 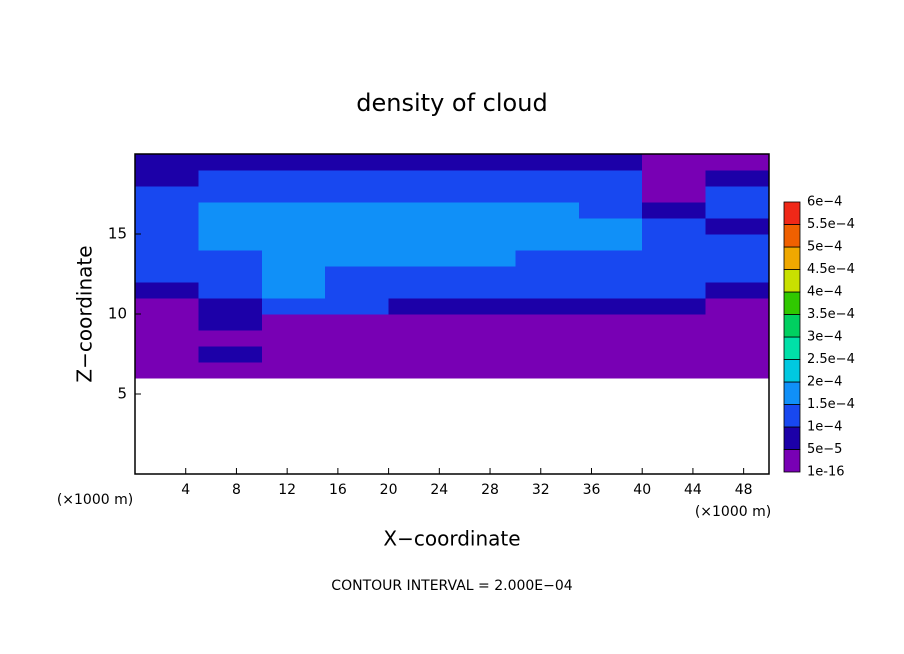 What do you see at coordinates (733, 512) in the screenshot?
I see `x-unit: (×1000 m)` at bounding box center [733, 512].